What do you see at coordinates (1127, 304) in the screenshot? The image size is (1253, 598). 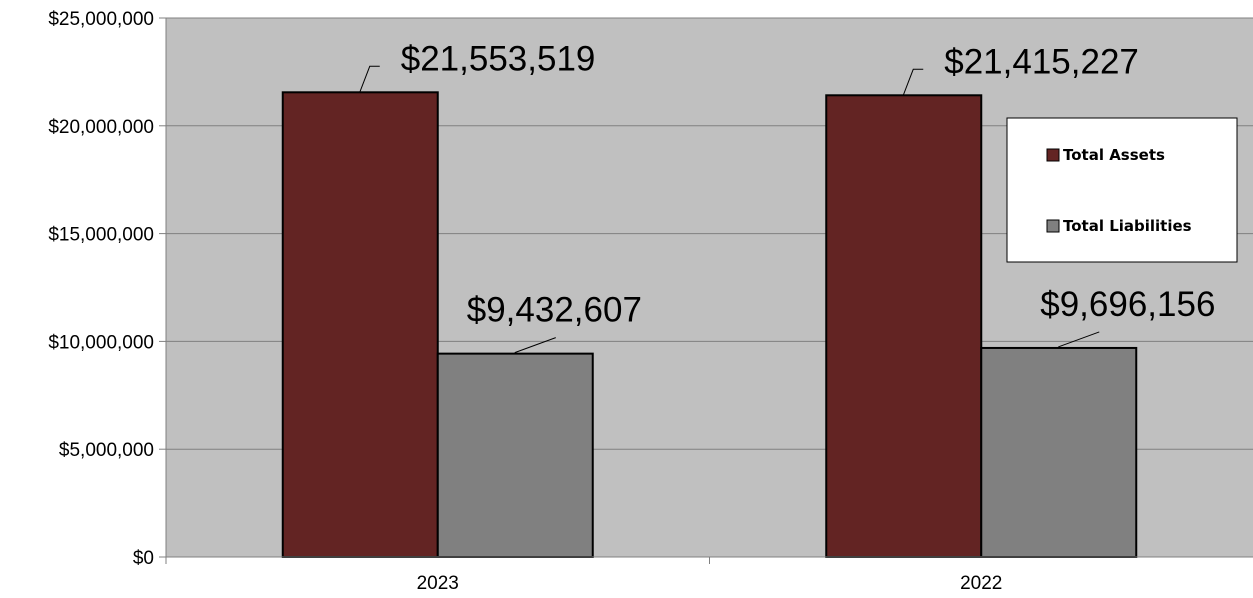 I see `data-label: $9,696,156` at bounding box center [1127, 304].